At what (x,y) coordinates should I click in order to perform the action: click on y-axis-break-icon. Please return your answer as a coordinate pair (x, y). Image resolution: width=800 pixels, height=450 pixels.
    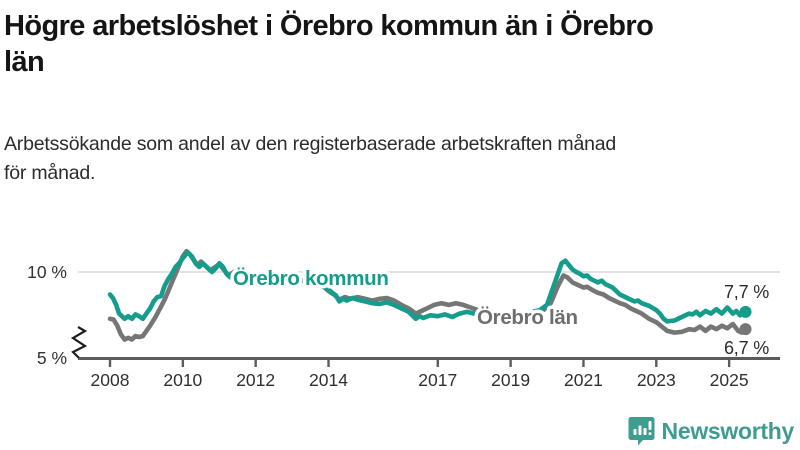
    Looking at the image, I should click on (79, 342).